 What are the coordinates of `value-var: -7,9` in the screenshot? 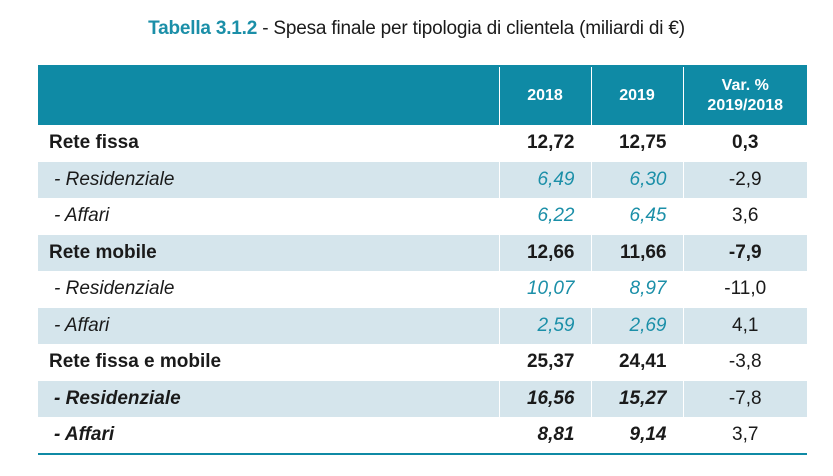 It's located at (745, 253).